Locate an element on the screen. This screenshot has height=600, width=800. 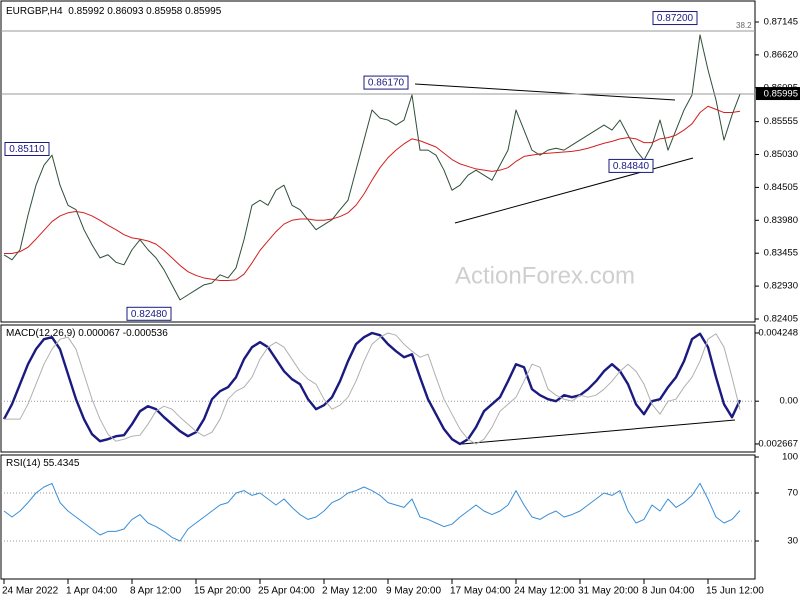
x-tick-label: 9 May 20:00 is located at coordinates (413, 591).